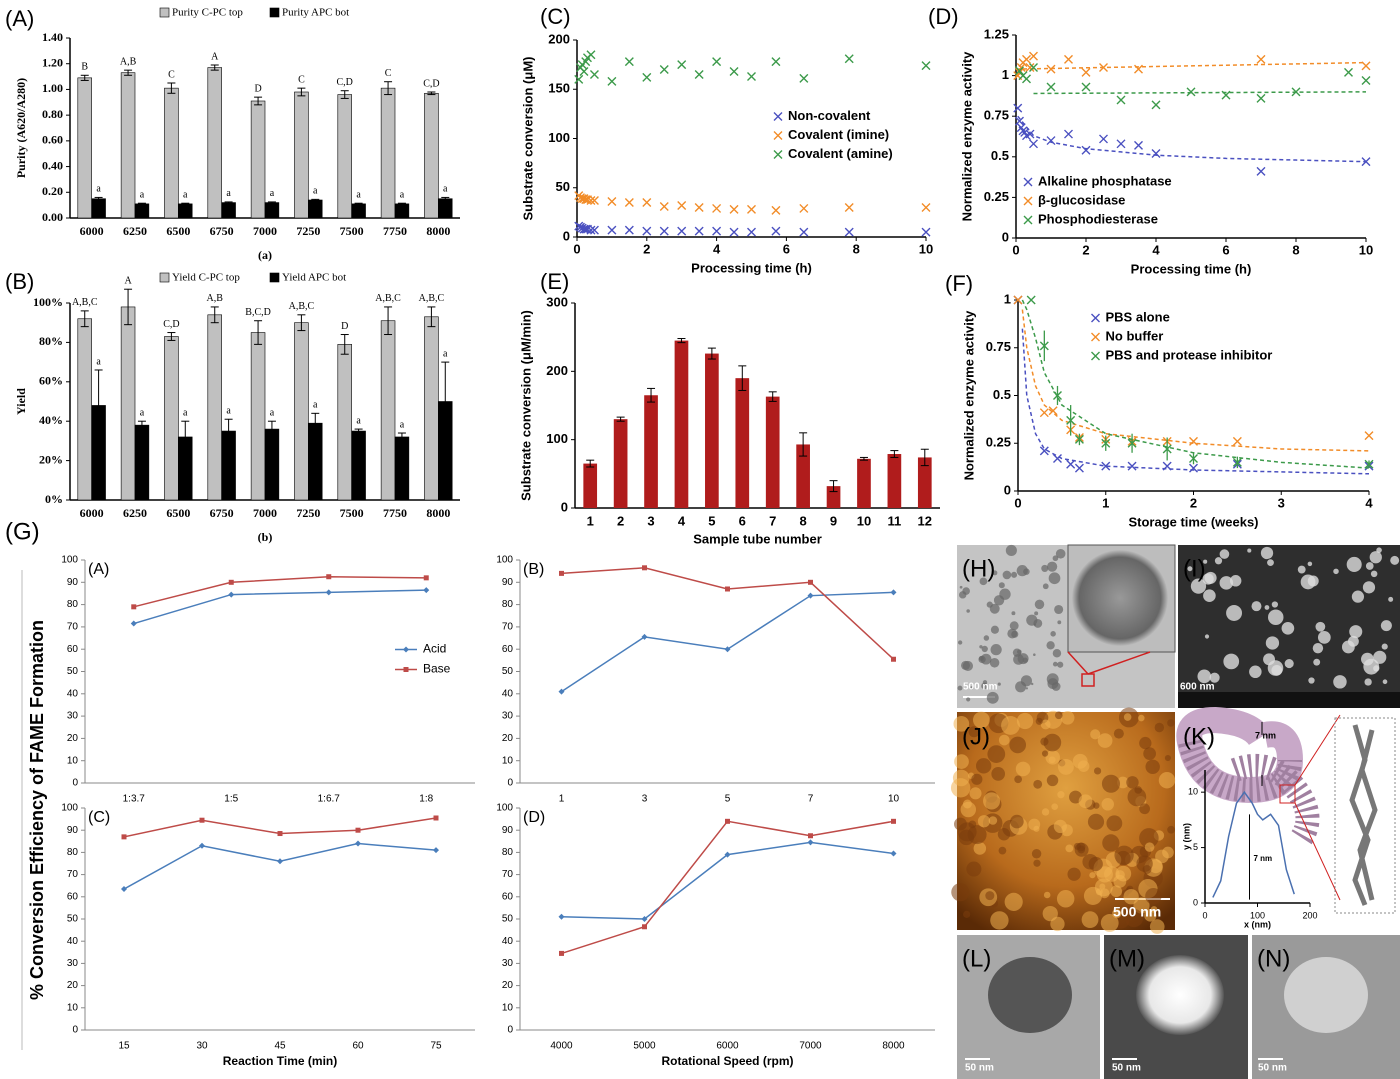  Describe the element at coordinates (620, 520) in the screenshot. I see `x-tick-label: 2` at that location.